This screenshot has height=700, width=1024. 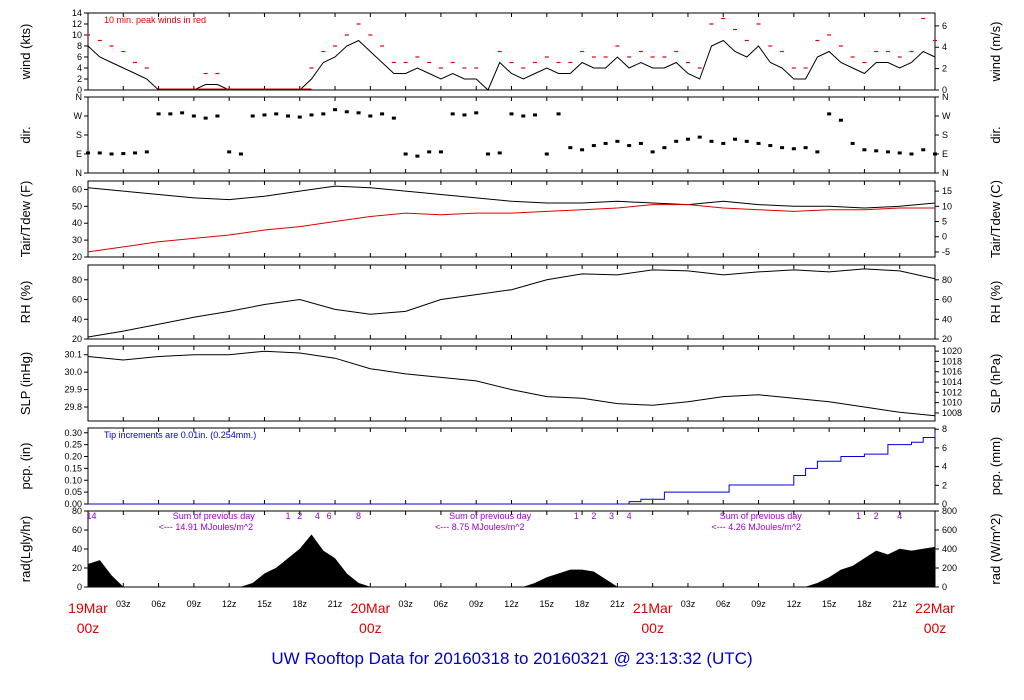 I want to click on y-tick-label-right: E, so click(x=945, y=154).